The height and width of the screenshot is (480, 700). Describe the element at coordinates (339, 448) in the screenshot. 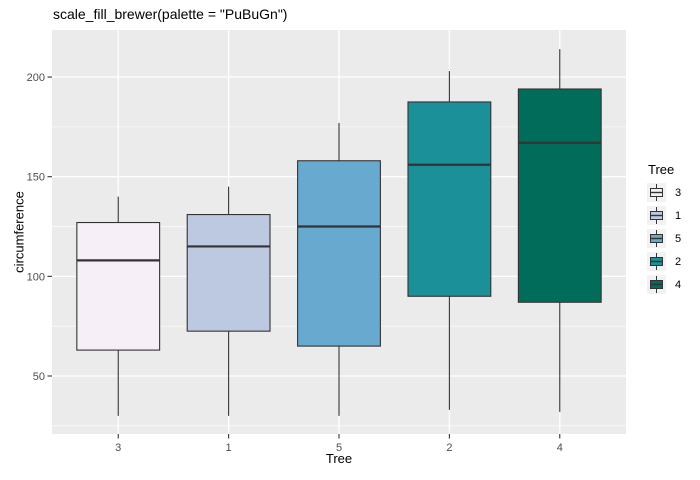

I see `x-tick-label: 5` at that location.